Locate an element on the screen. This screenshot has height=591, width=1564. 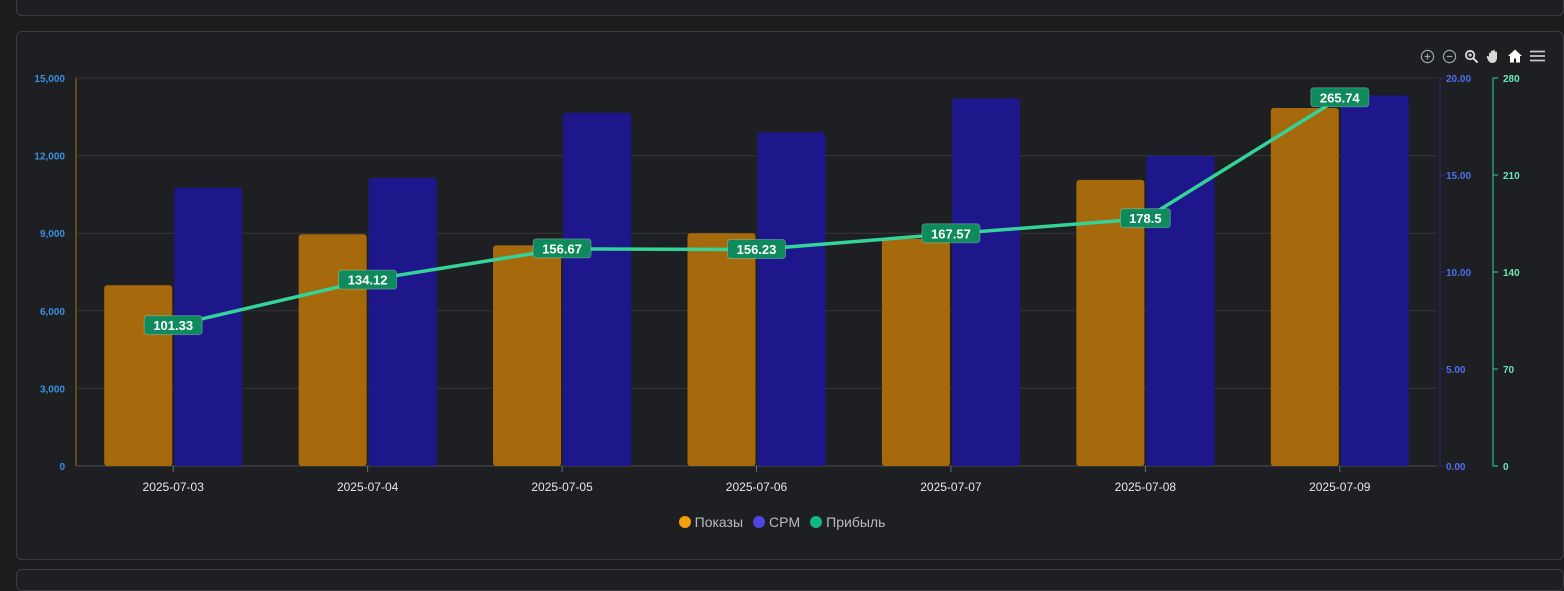
legend-marker-cpm is located at coordinates (759, 522).